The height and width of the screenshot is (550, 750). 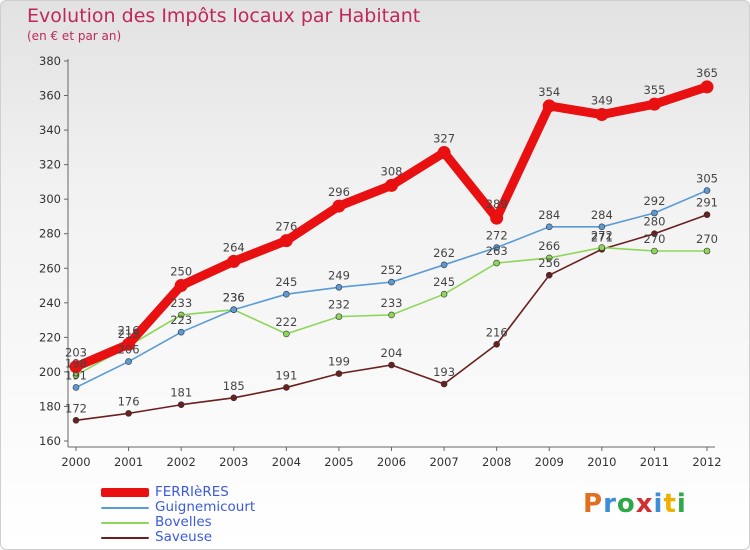 I want to click on data-label: 296, so click(x=339, y=192).